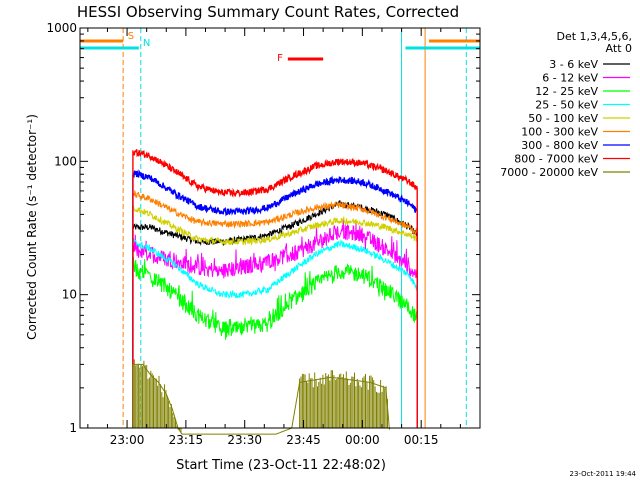 Image resolution: width=640 pixels, height=480 pixels. I want to click on y-tick-label-1000: 1000, so click(61, 28).